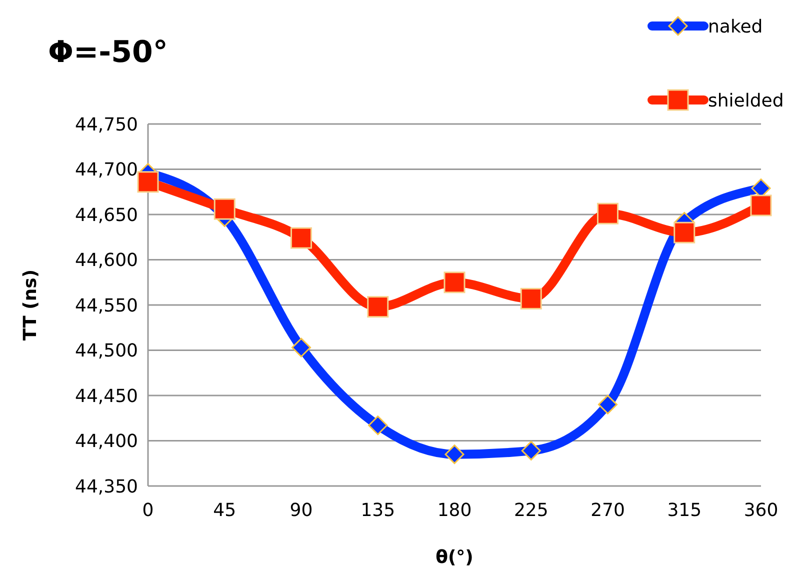 This screenshot has width=809, height=573. I want to click on x-tick-label: 180, so click(454, 510).